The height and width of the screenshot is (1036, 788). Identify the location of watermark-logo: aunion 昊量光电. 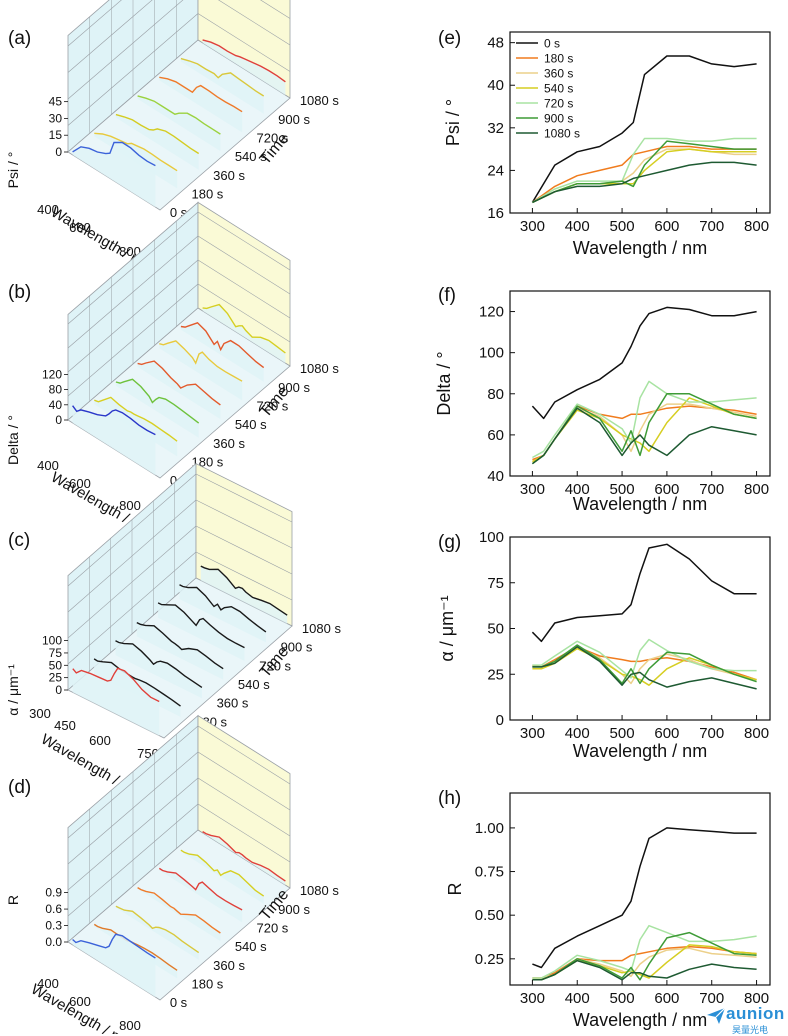
(746, 1020).